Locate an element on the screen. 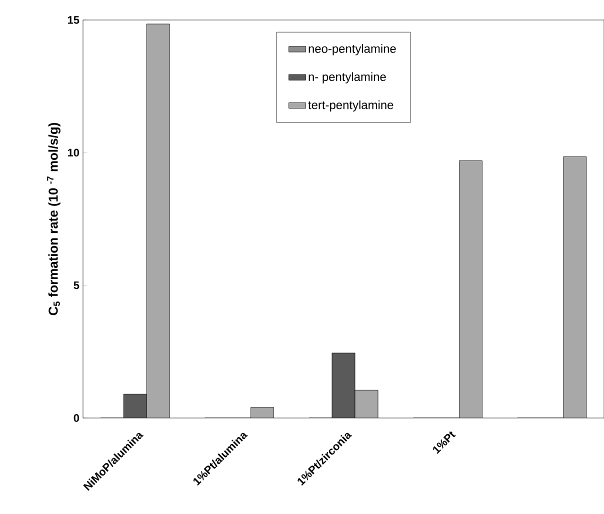 This screenshot has width=604, height=514. y-tick-label: 5 is located at coordinates (77, 286).